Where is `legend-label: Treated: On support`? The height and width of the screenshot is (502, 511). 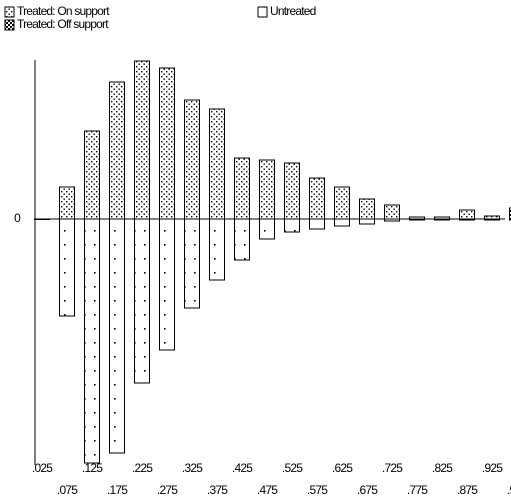 legend-label: Treated: On support is located at coordinates (63, 11).